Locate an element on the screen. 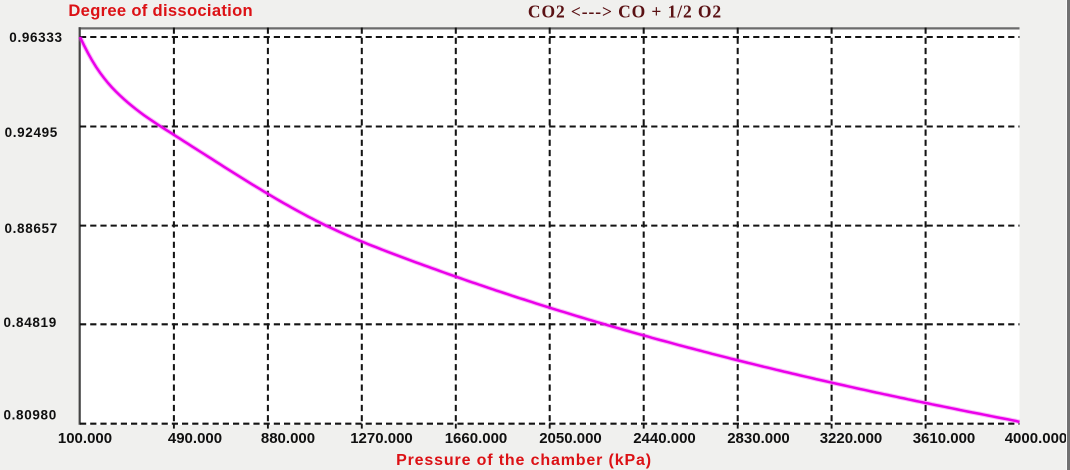  svg-text: 4000.000 is located at coordinates (1036, 438).